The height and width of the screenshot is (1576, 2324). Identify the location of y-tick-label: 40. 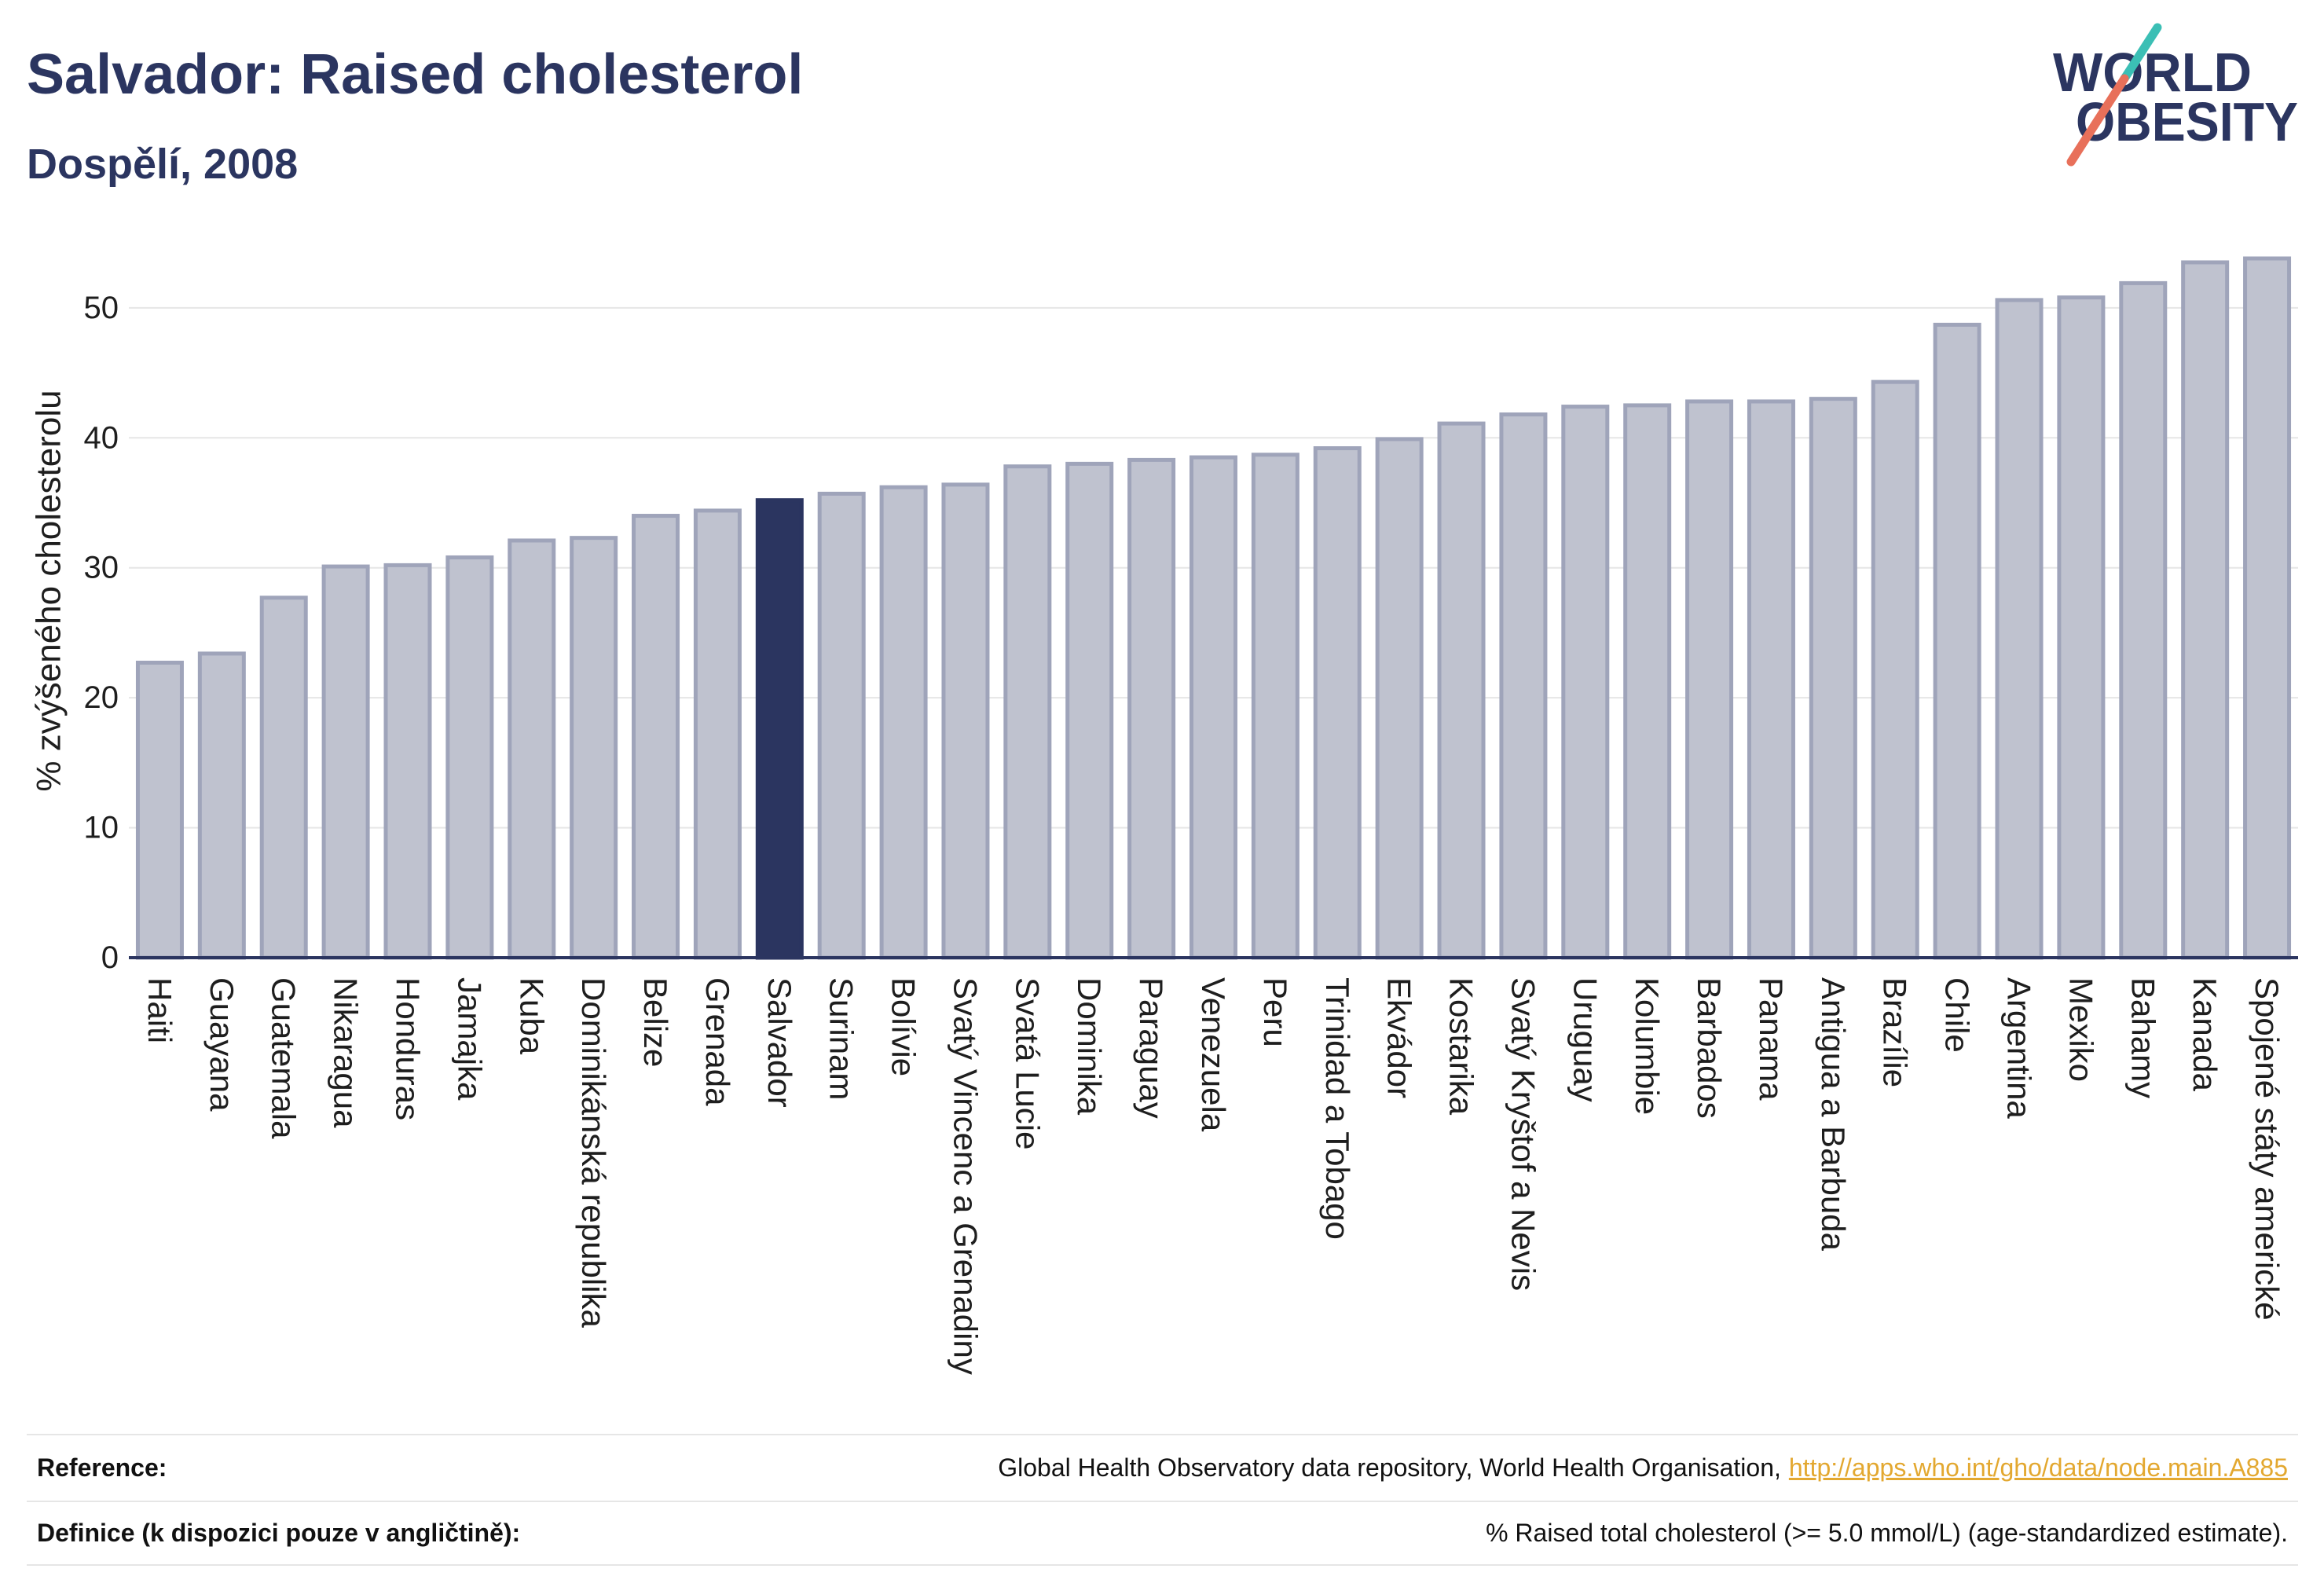
(101, 437).